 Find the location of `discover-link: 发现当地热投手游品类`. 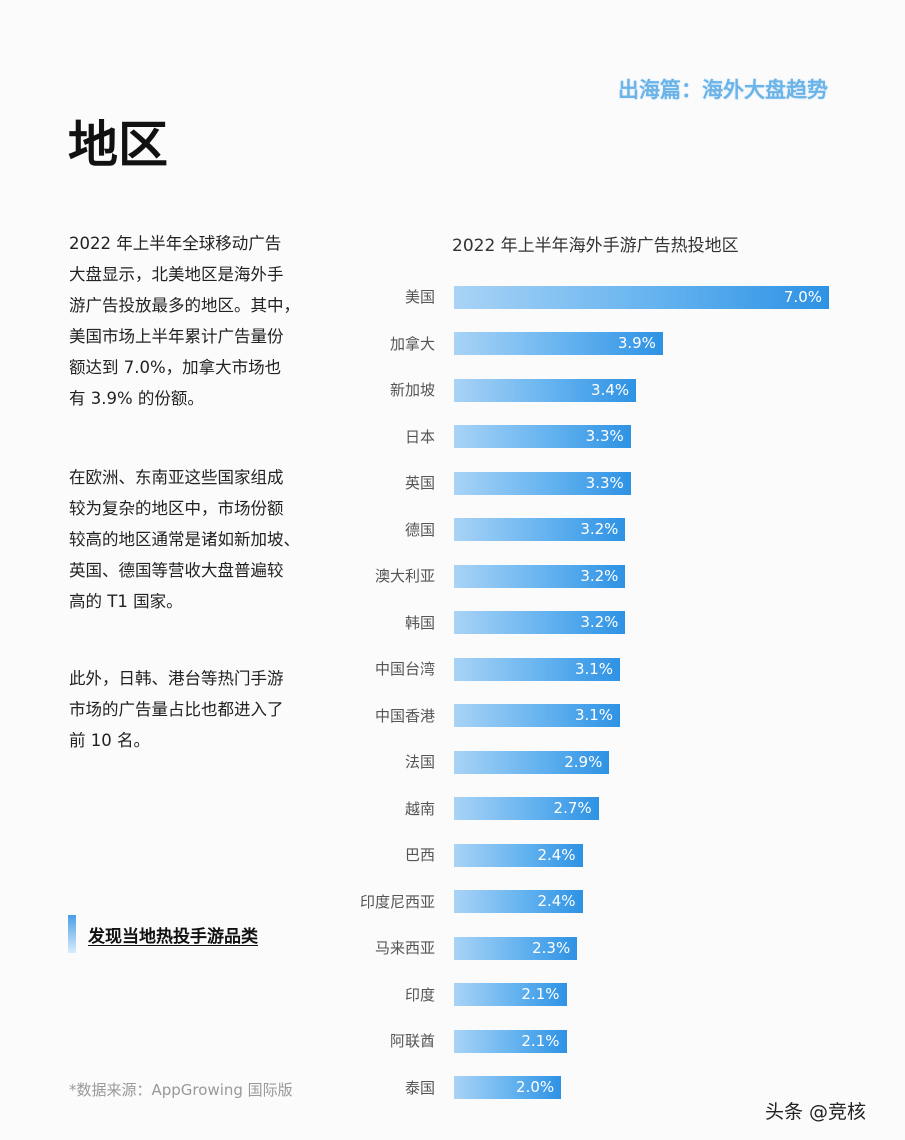

discover-link: 发现当地热投手游品类 is located at coordinates (163, 934).